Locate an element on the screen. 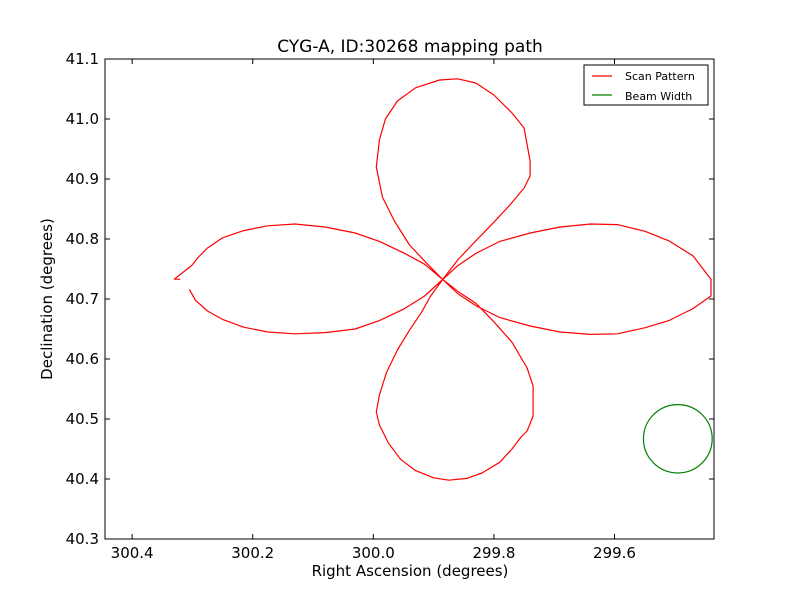 The width and height of the screenshot is (800, 600). x-axis-label: Right Ascension (degrees) is located at coordinates (410, 571).